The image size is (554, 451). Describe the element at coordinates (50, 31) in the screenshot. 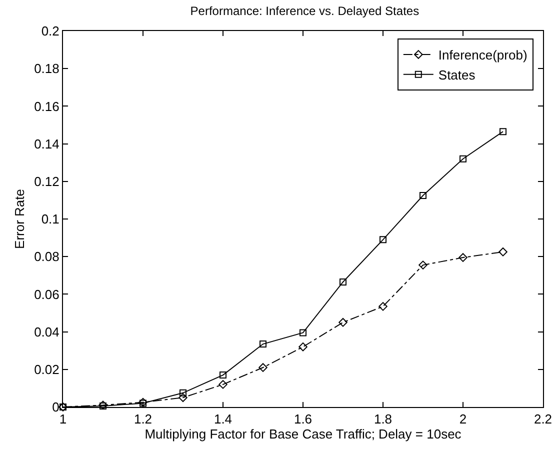

I see `y-tick-label: 0.2` at that location.